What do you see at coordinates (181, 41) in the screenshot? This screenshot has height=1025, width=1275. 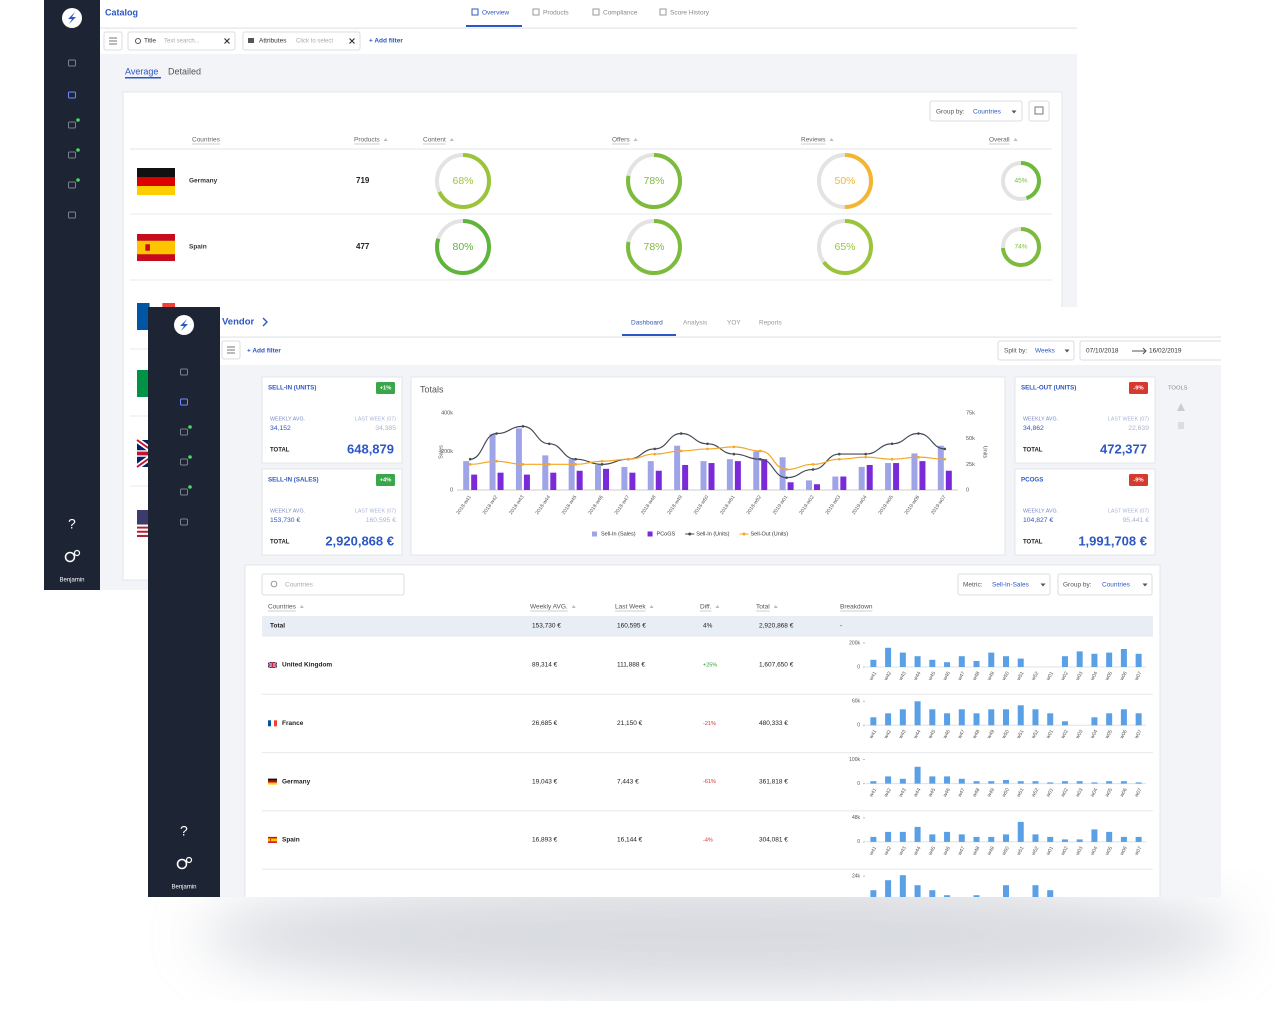 I see `title-filter` at bounding box center [181, 41].